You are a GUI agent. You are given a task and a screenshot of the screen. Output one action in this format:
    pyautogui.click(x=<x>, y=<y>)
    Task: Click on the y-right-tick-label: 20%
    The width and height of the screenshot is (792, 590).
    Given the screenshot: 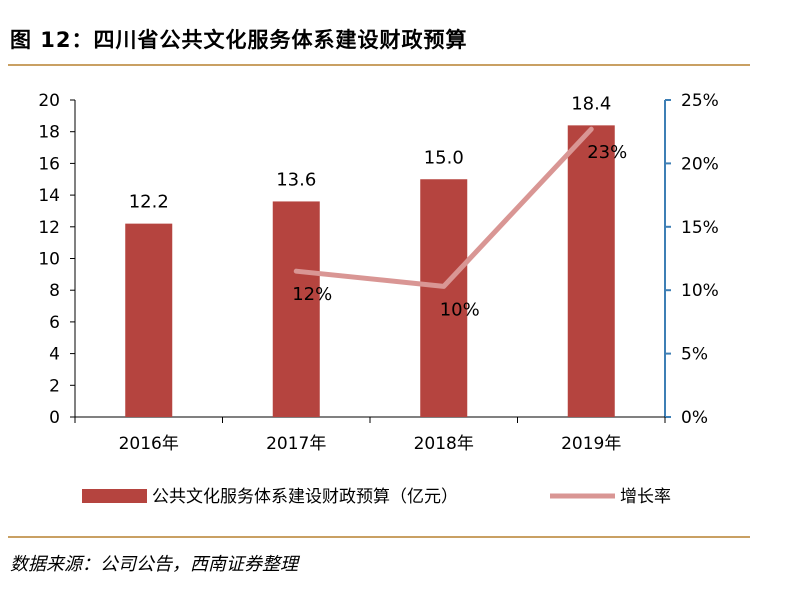 What is the action you would take?
    pyautogui.click(x=700, y=164)
    